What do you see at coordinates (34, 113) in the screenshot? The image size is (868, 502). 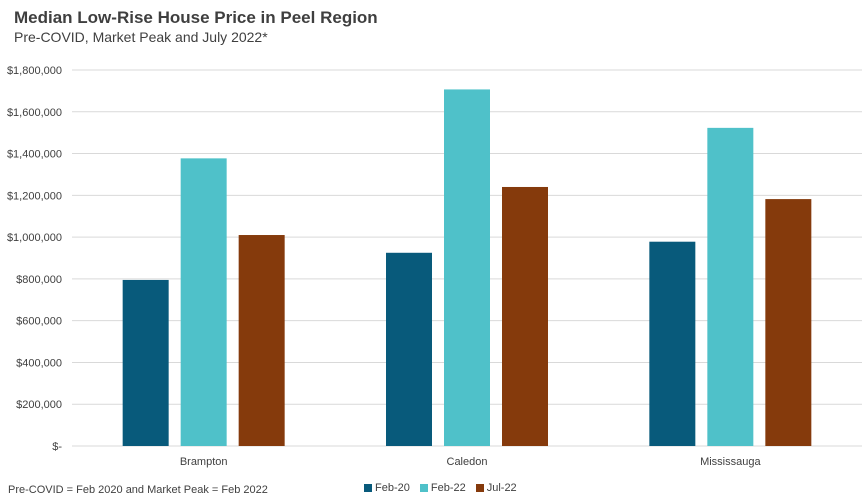 I see `y-tick-label: $1,600,000` at bounding box center [34, 113].